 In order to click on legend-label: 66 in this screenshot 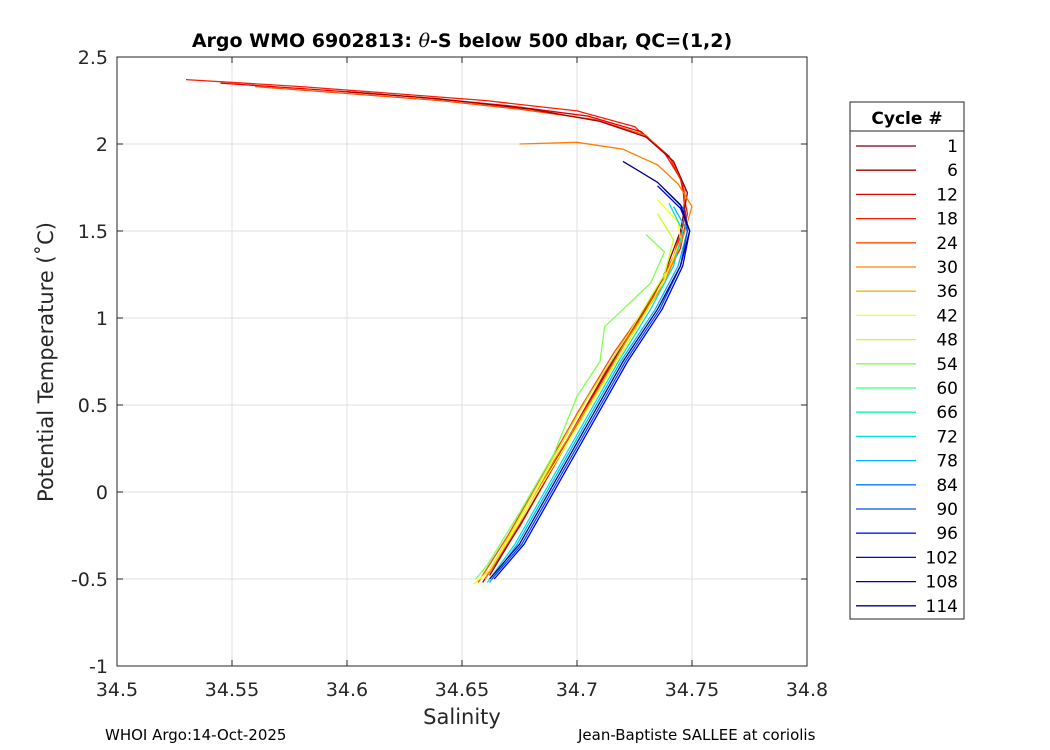, I will do `click(947, 413)`.